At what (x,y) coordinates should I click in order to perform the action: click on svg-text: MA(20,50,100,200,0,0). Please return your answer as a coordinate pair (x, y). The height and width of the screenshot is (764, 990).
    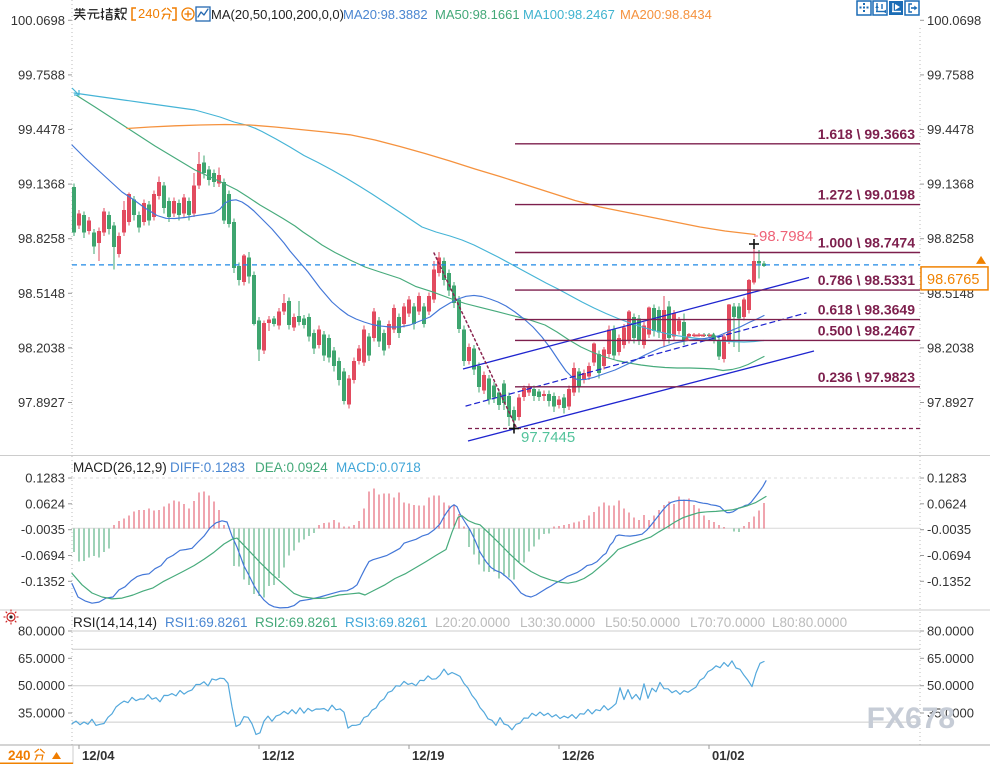
    Looking at the image, I should click on (277, 14).